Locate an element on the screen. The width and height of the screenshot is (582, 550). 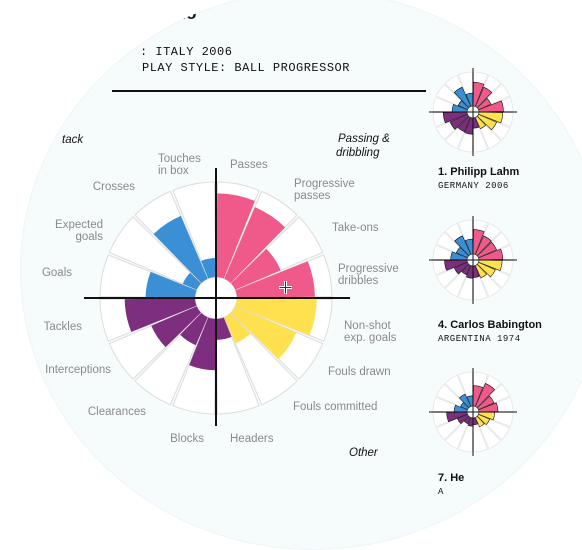
radar-bar-progressive-dribbles is located at coordinates (275, 279).